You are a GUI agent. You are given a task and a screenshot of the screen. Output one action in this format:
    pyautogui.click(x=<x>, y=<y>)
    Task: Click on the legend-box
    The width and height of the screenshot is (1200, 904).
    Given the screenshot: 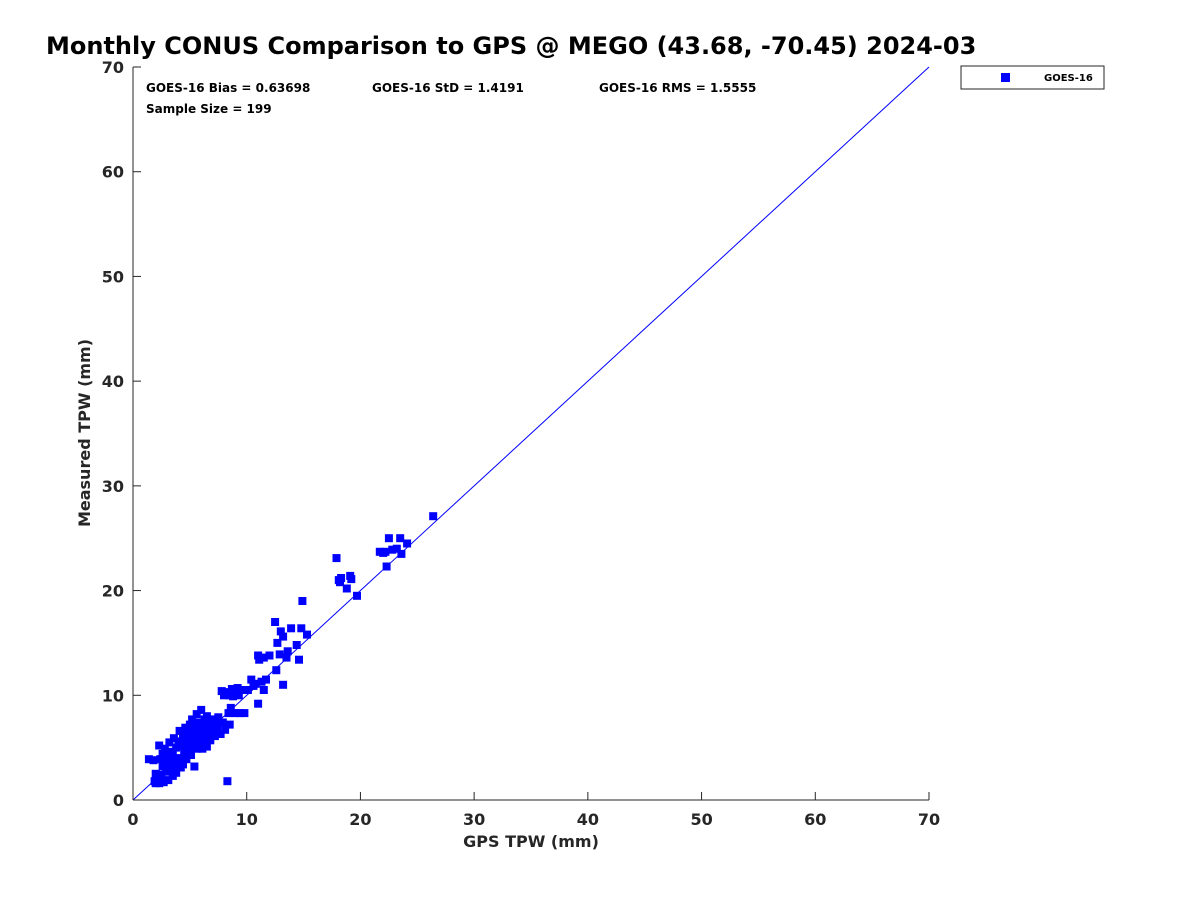 What is the action you would take?
    pyautogui.click(x=1032, y=77)
    